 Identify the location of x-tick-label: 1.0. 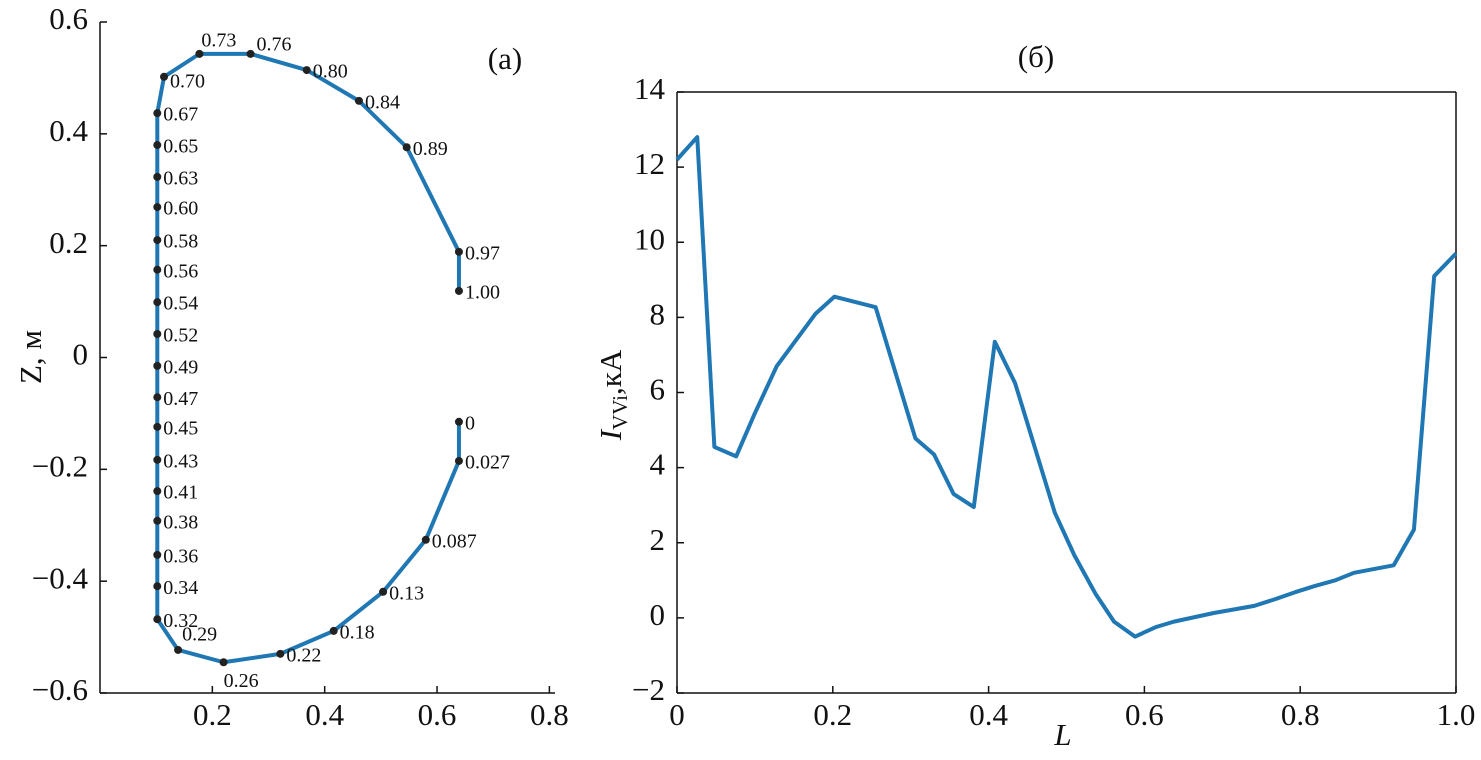
(1456, 714).